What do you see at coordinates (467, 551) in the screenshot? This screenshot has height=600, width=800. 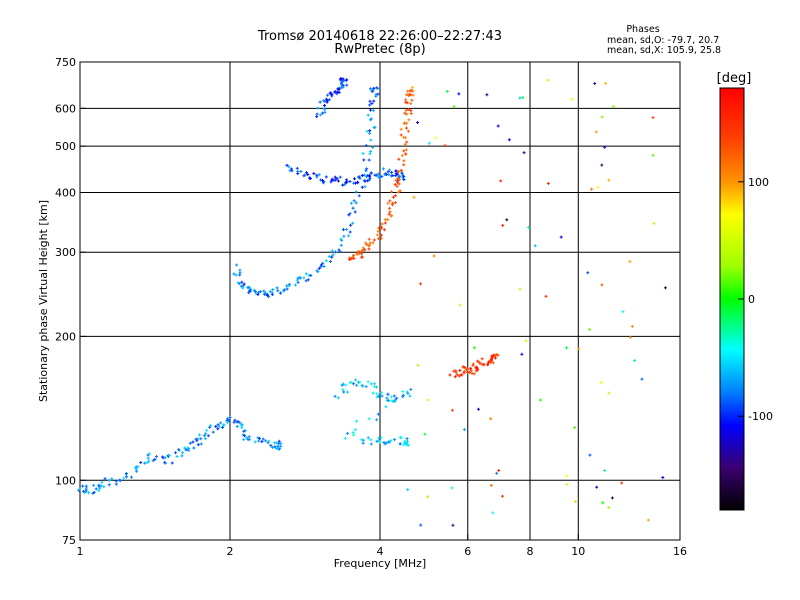 I see `x-tick-label: 6` at bounding box center [467, 551].